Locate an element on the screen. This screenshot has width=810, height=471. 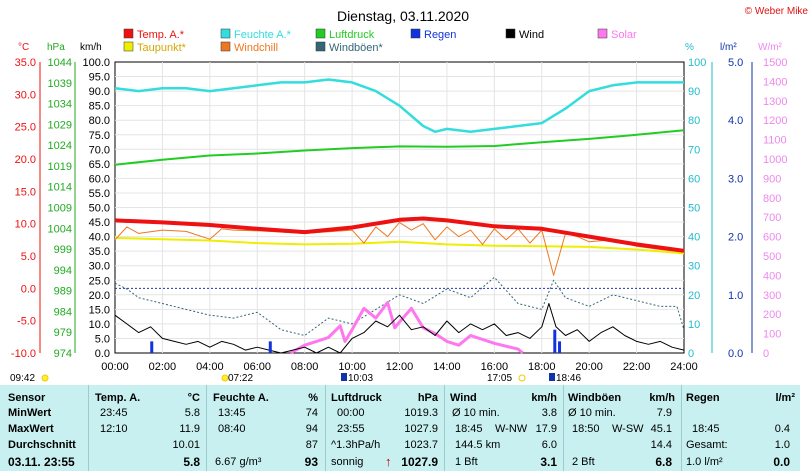
pressure-tick-label: 1014 is located at coordinates (60, 188).